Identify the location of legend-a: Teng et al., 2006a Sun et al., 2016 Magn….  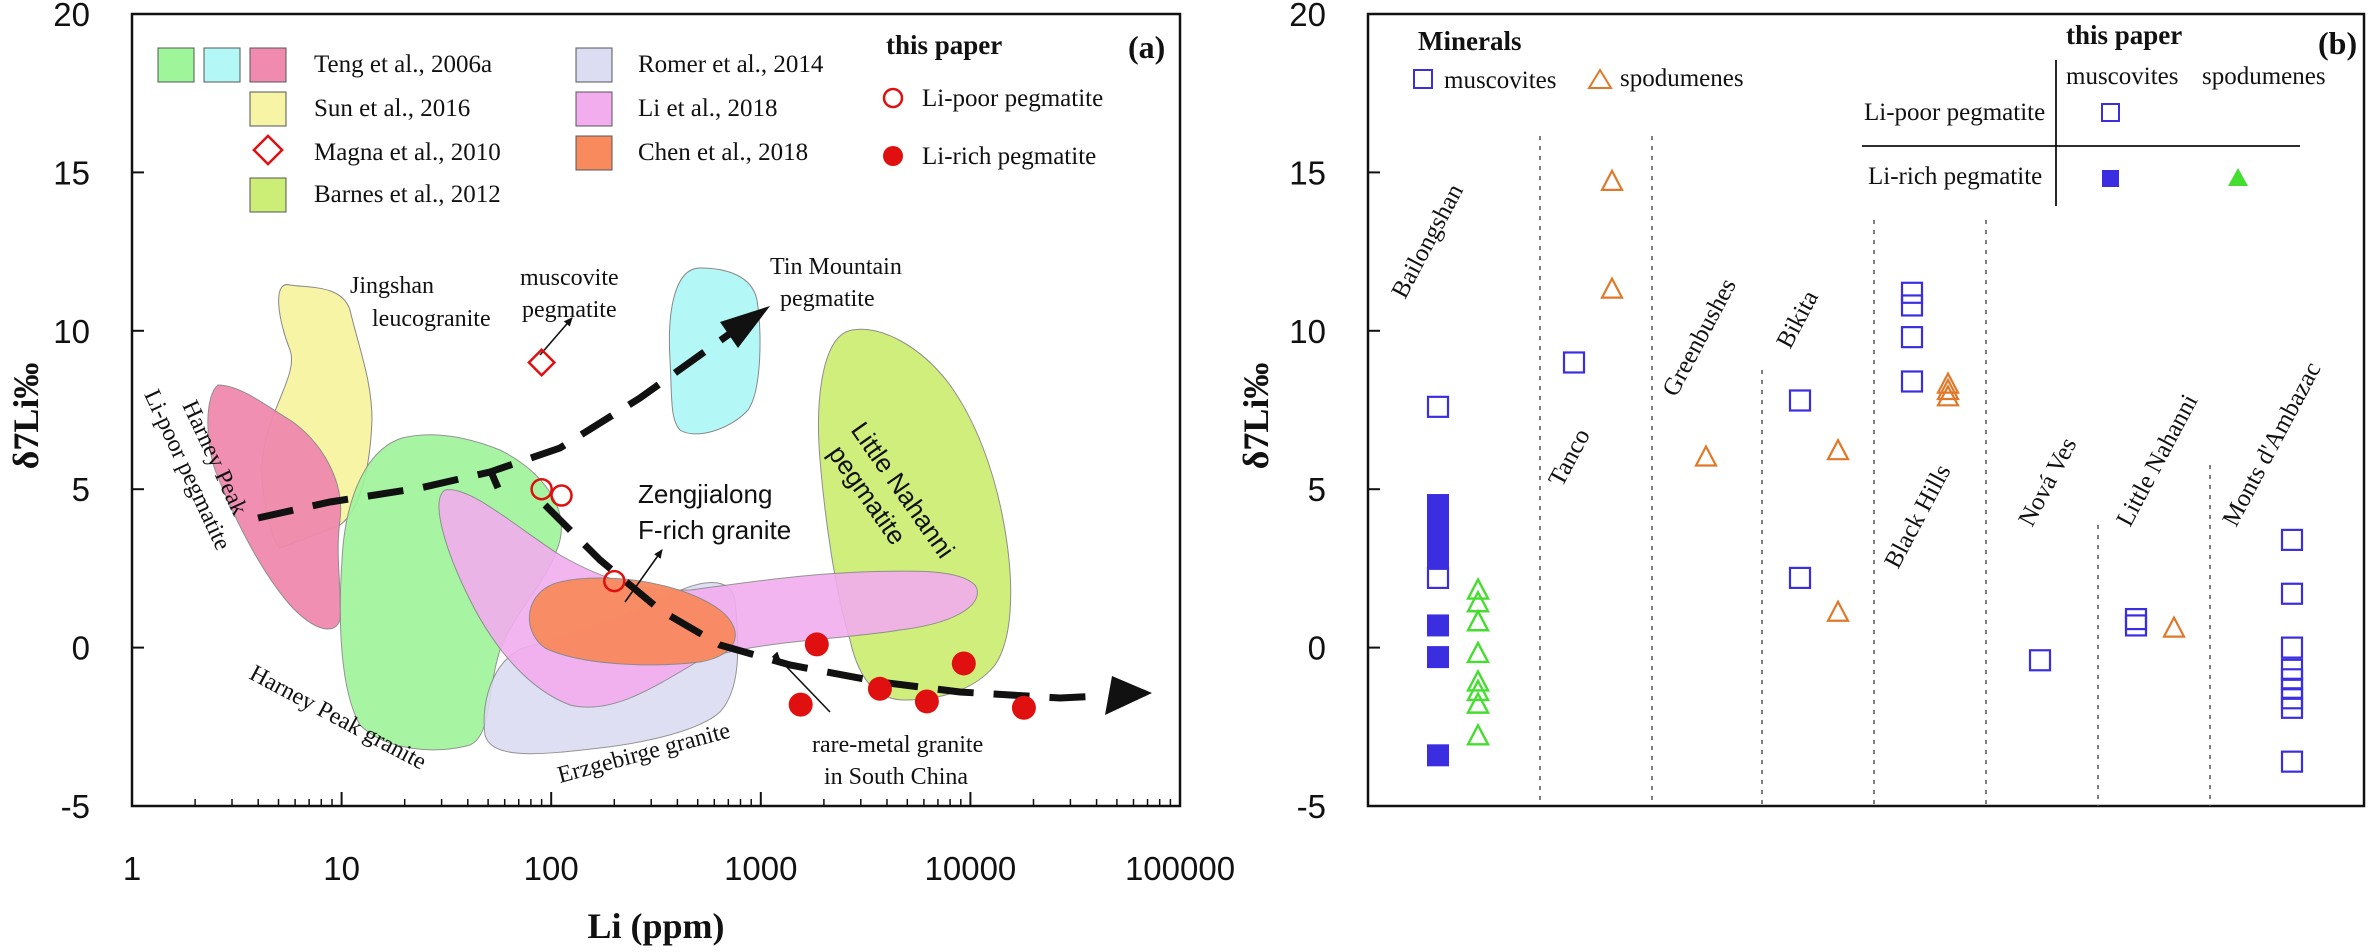
(630, 121).